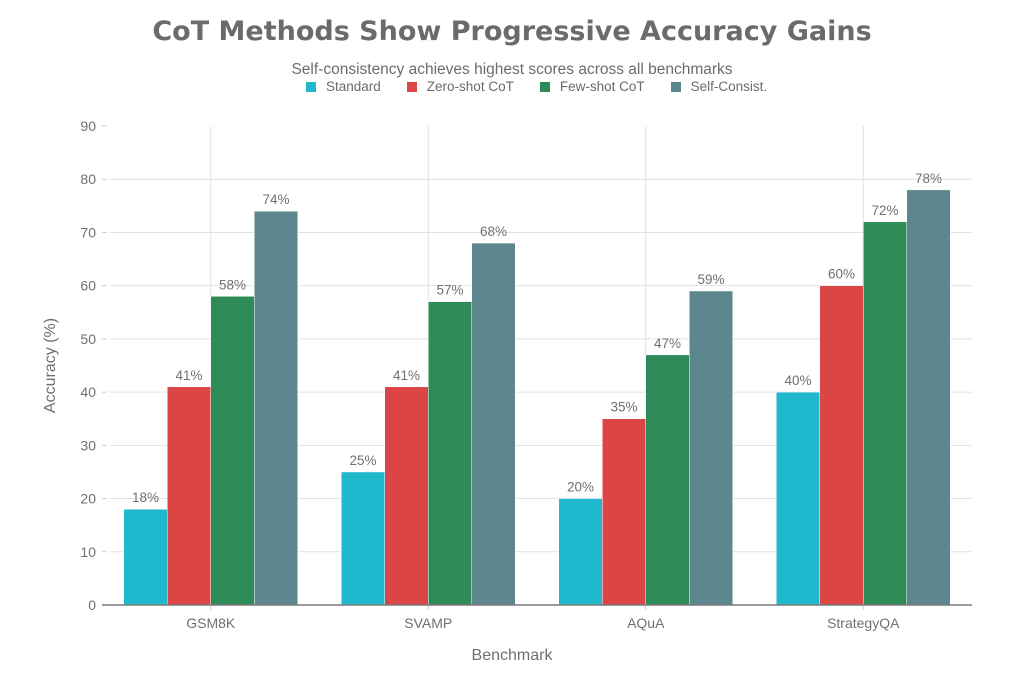 This screenshot has width=1024, height=683. Describe the element at coordinates (88, 126) in the screenshot. I see `y-tick-label: 90` at that location.